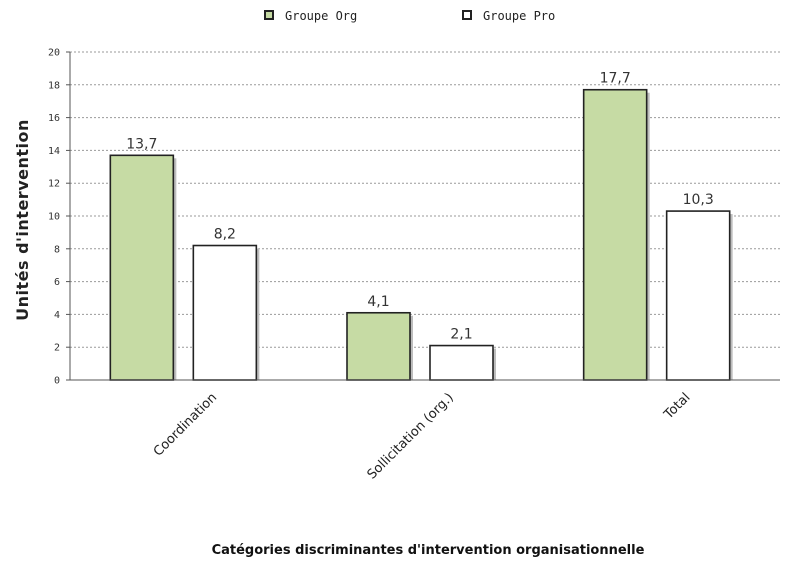 The height and width of the screenshot is (562, 790). What do you see at coordinates (321, 16) in the screenshot?
I see `legend-label: Groupe Org` at bounding box center [321, 16].